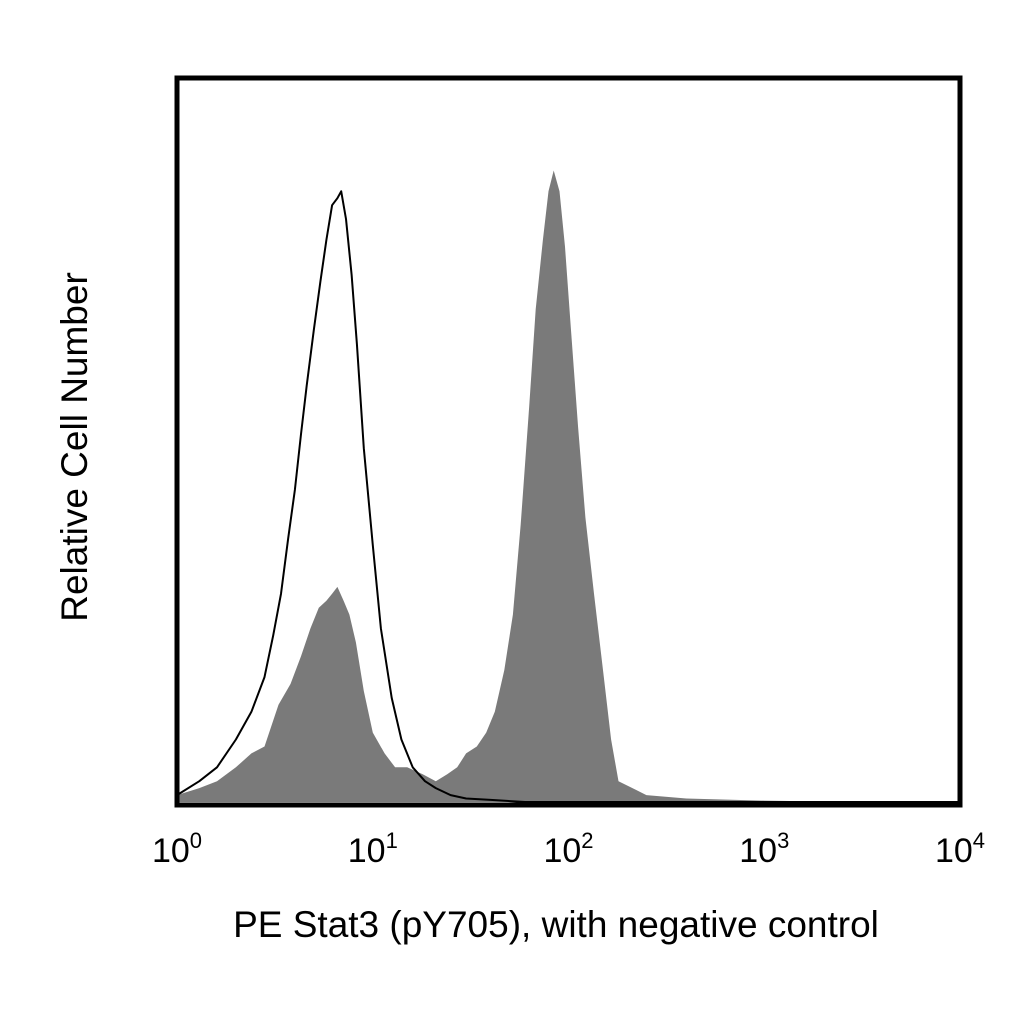 Image resolution: width=1024 pixels, height=1024 pixels. I want to click on x-axis-label: PE Stat3 (pY705), with negative control, so click(556, 924).